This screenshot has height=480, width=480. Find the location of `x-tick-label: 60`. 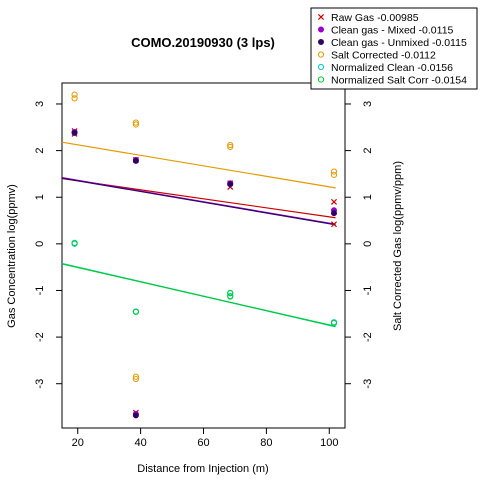

x-tick-label: 60 is located at coordinates (203, 443).